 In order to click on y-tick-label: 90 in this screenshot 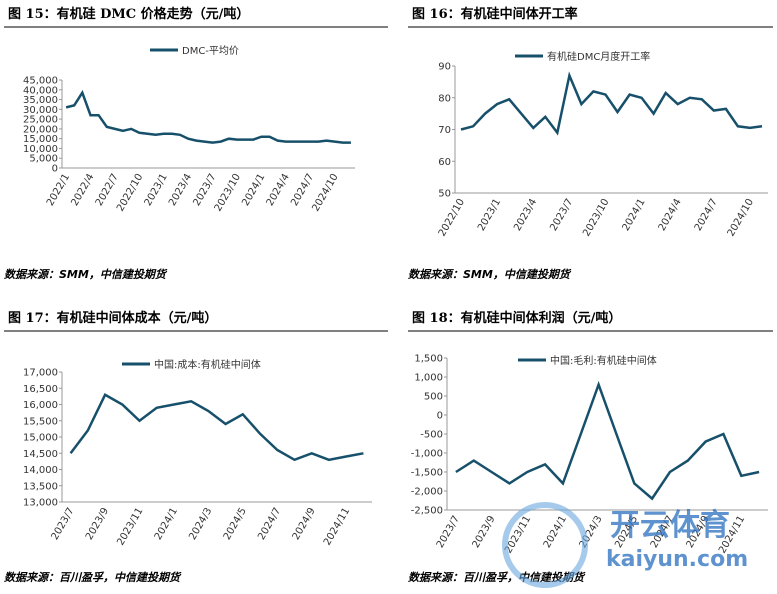, I will do `click(444, 67)`.